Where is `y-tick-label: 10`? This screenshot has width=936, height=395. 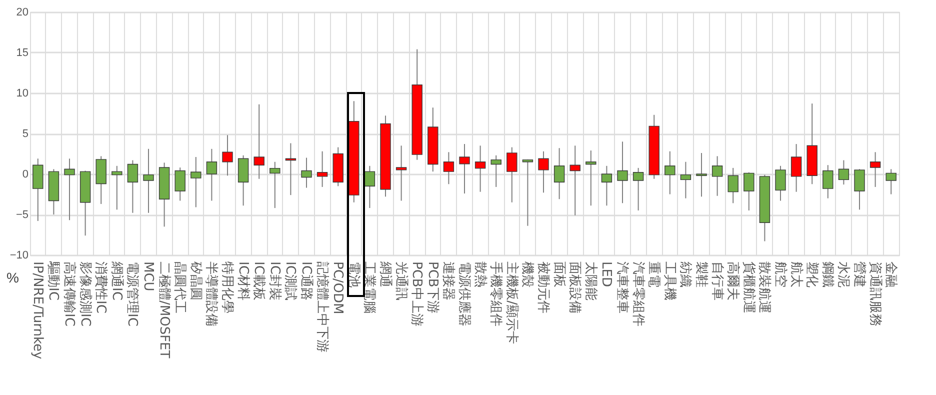 y-tick-label: 10 is located at coordinates (22, 94).